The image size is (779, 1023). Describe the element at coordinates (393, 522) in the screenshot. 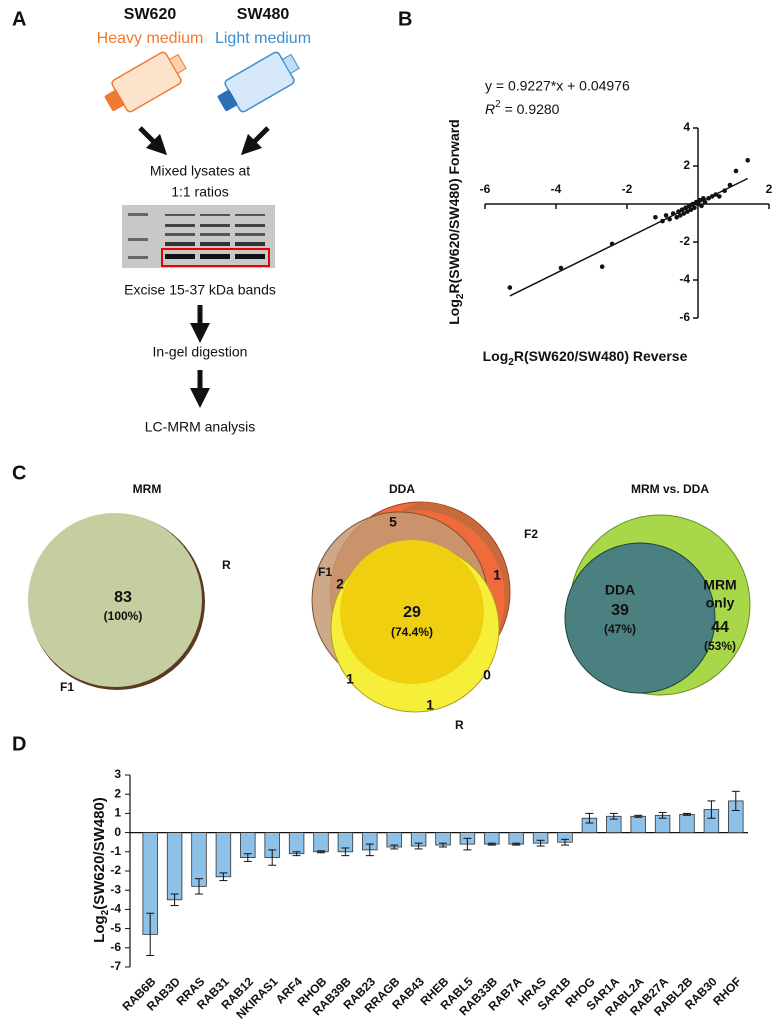

I see `venn-count: 5` at that location.